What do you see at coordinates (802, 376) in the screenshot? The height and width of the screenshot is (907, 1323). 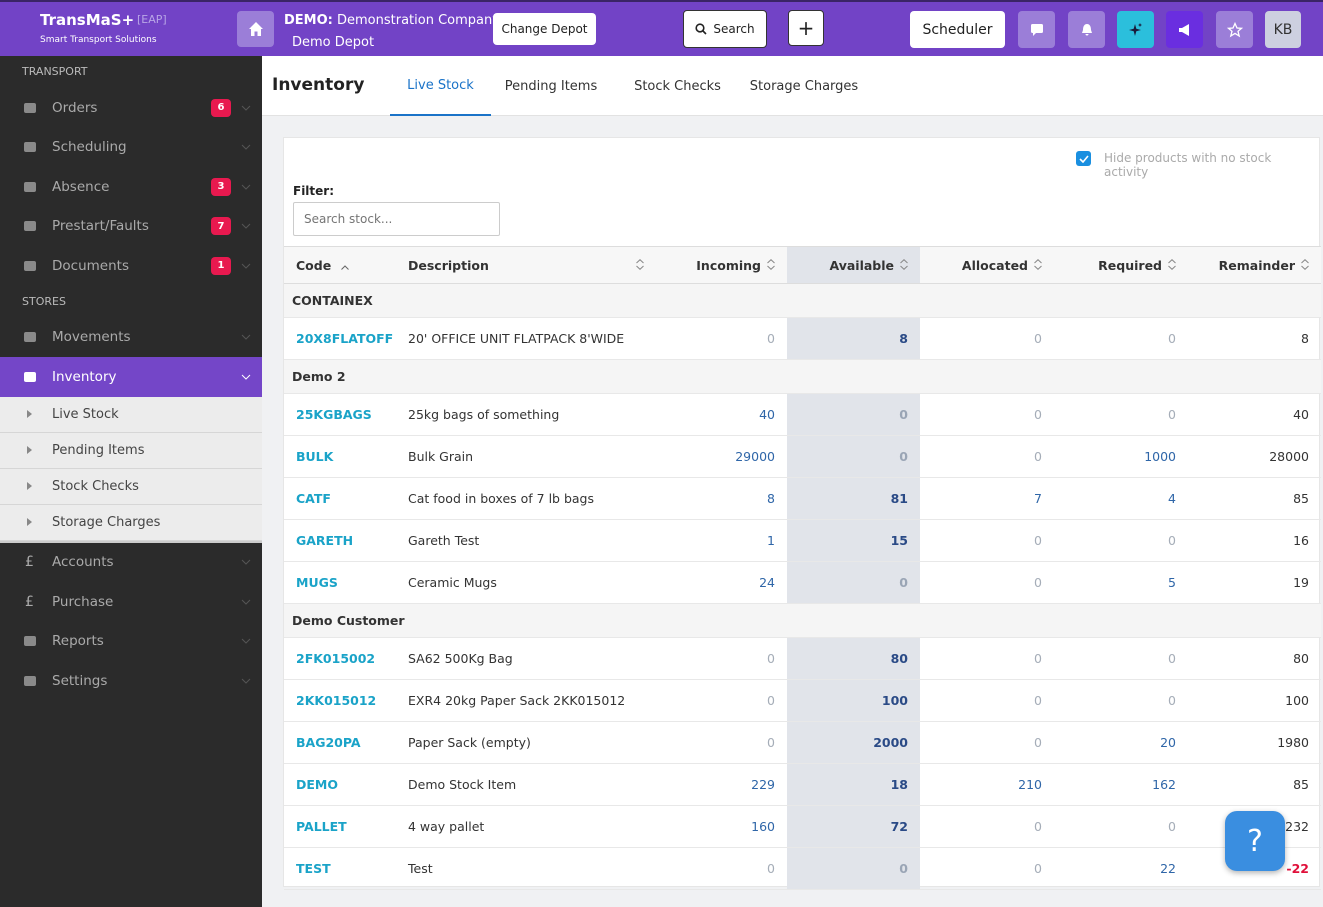 I see `group-name: Demo 2` at bounding box center [802, 376].